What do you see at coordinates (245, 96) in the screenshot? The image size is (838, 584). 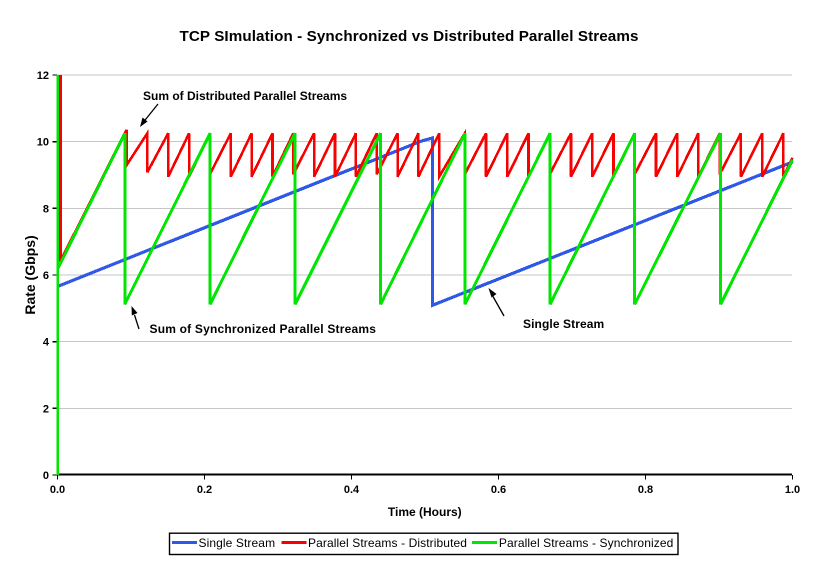 I see `svg-text:Sum of Distributed Parallel St: Sum of Distributed Parallel Streams` at bounding box center [245, 96].